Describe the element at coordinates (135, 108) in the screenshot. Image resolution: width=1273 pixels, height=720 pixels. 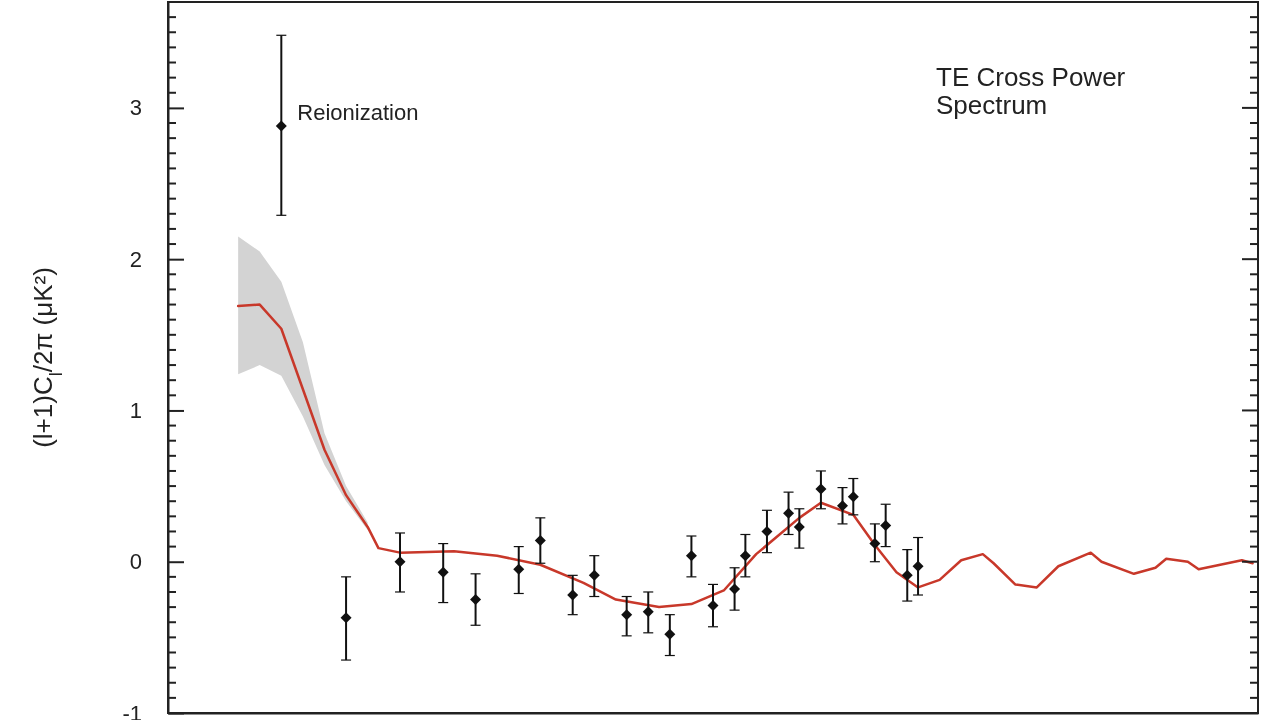
I see `y-tick-label: 3` at that location.